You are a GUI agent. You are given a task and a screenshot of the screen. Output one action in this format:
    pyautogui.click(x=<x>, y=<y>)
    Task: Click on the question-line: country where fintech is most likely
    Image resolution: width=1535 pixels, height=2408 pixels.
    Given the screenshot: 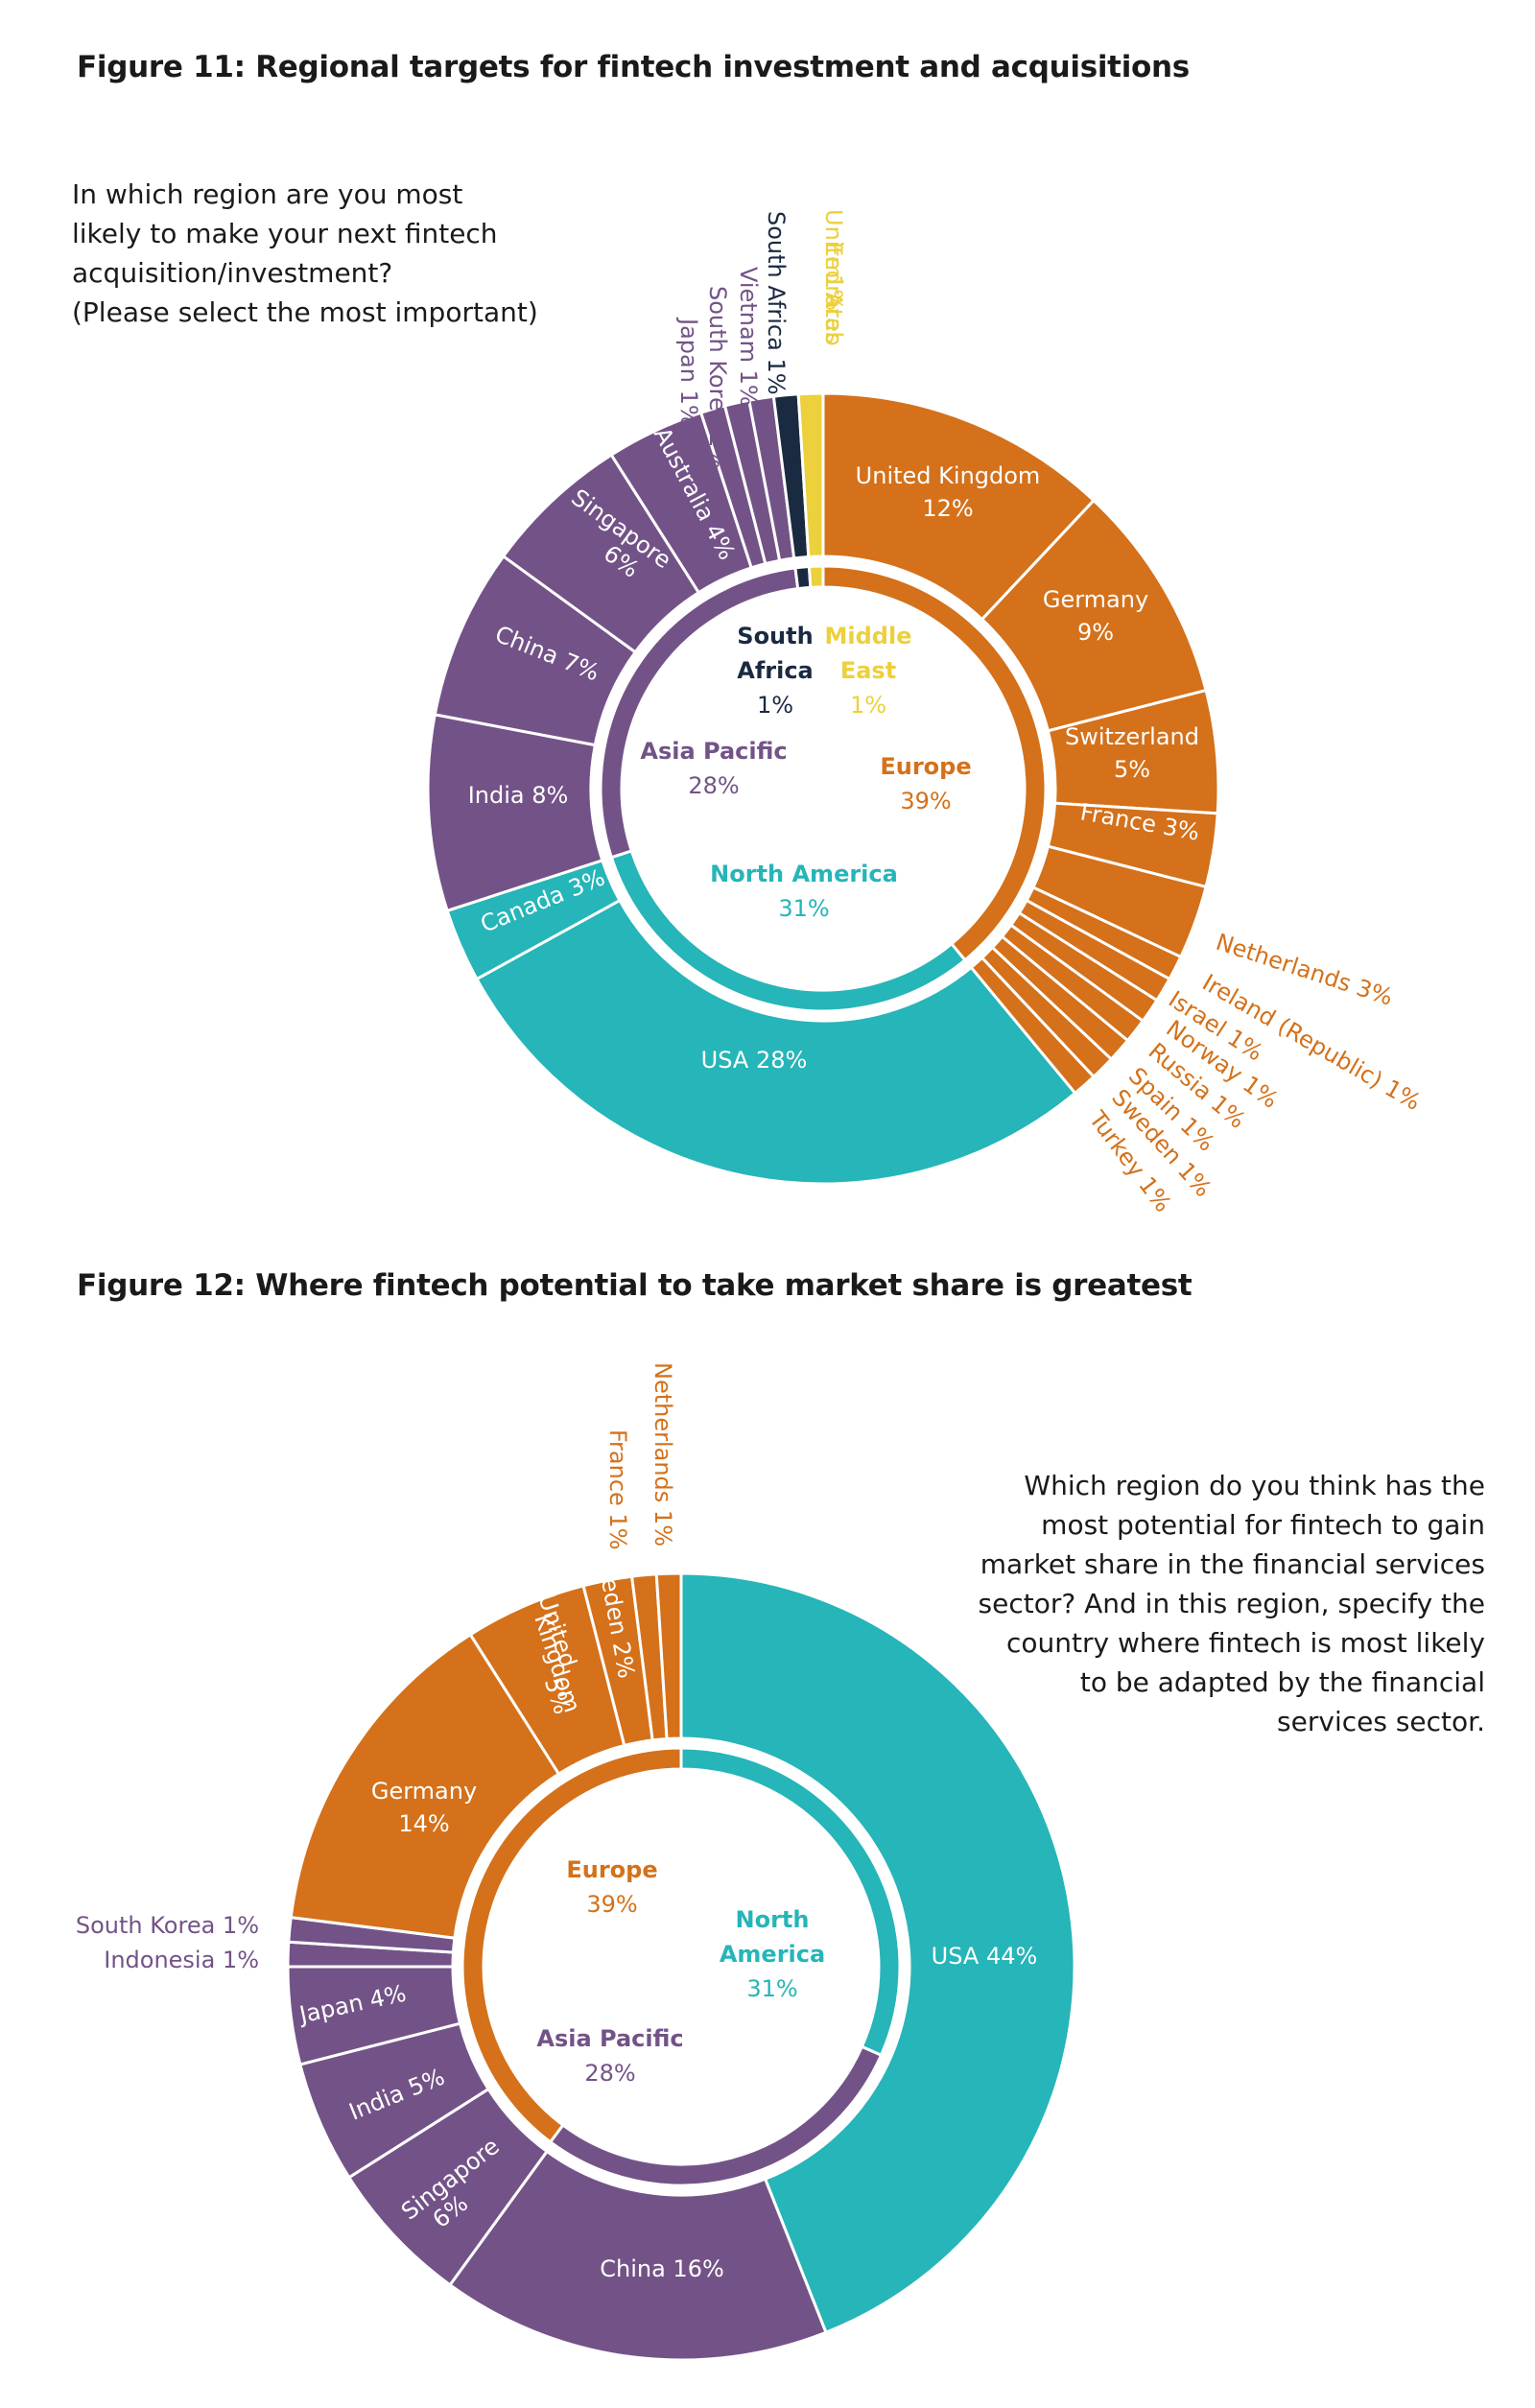 What is the action you would take?
    pyautogui.click(x=1245, y=1643)
    